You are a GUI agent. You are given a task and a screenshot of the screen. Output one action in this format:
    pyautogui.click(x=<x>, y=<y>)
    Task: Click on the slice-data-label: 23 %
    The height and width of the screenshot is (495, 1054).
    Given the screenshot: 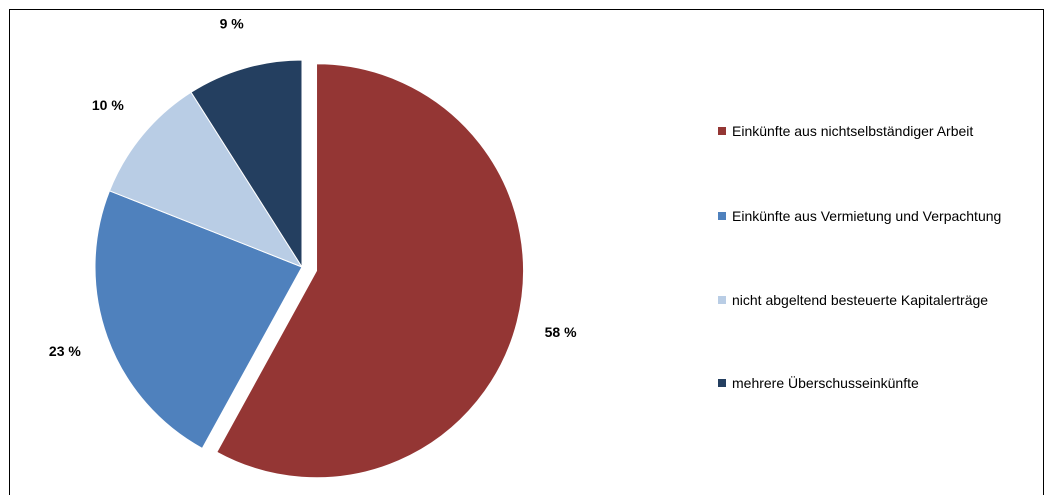 What is the action you would take?
    pyautogui.click(x=65, y=351)
    